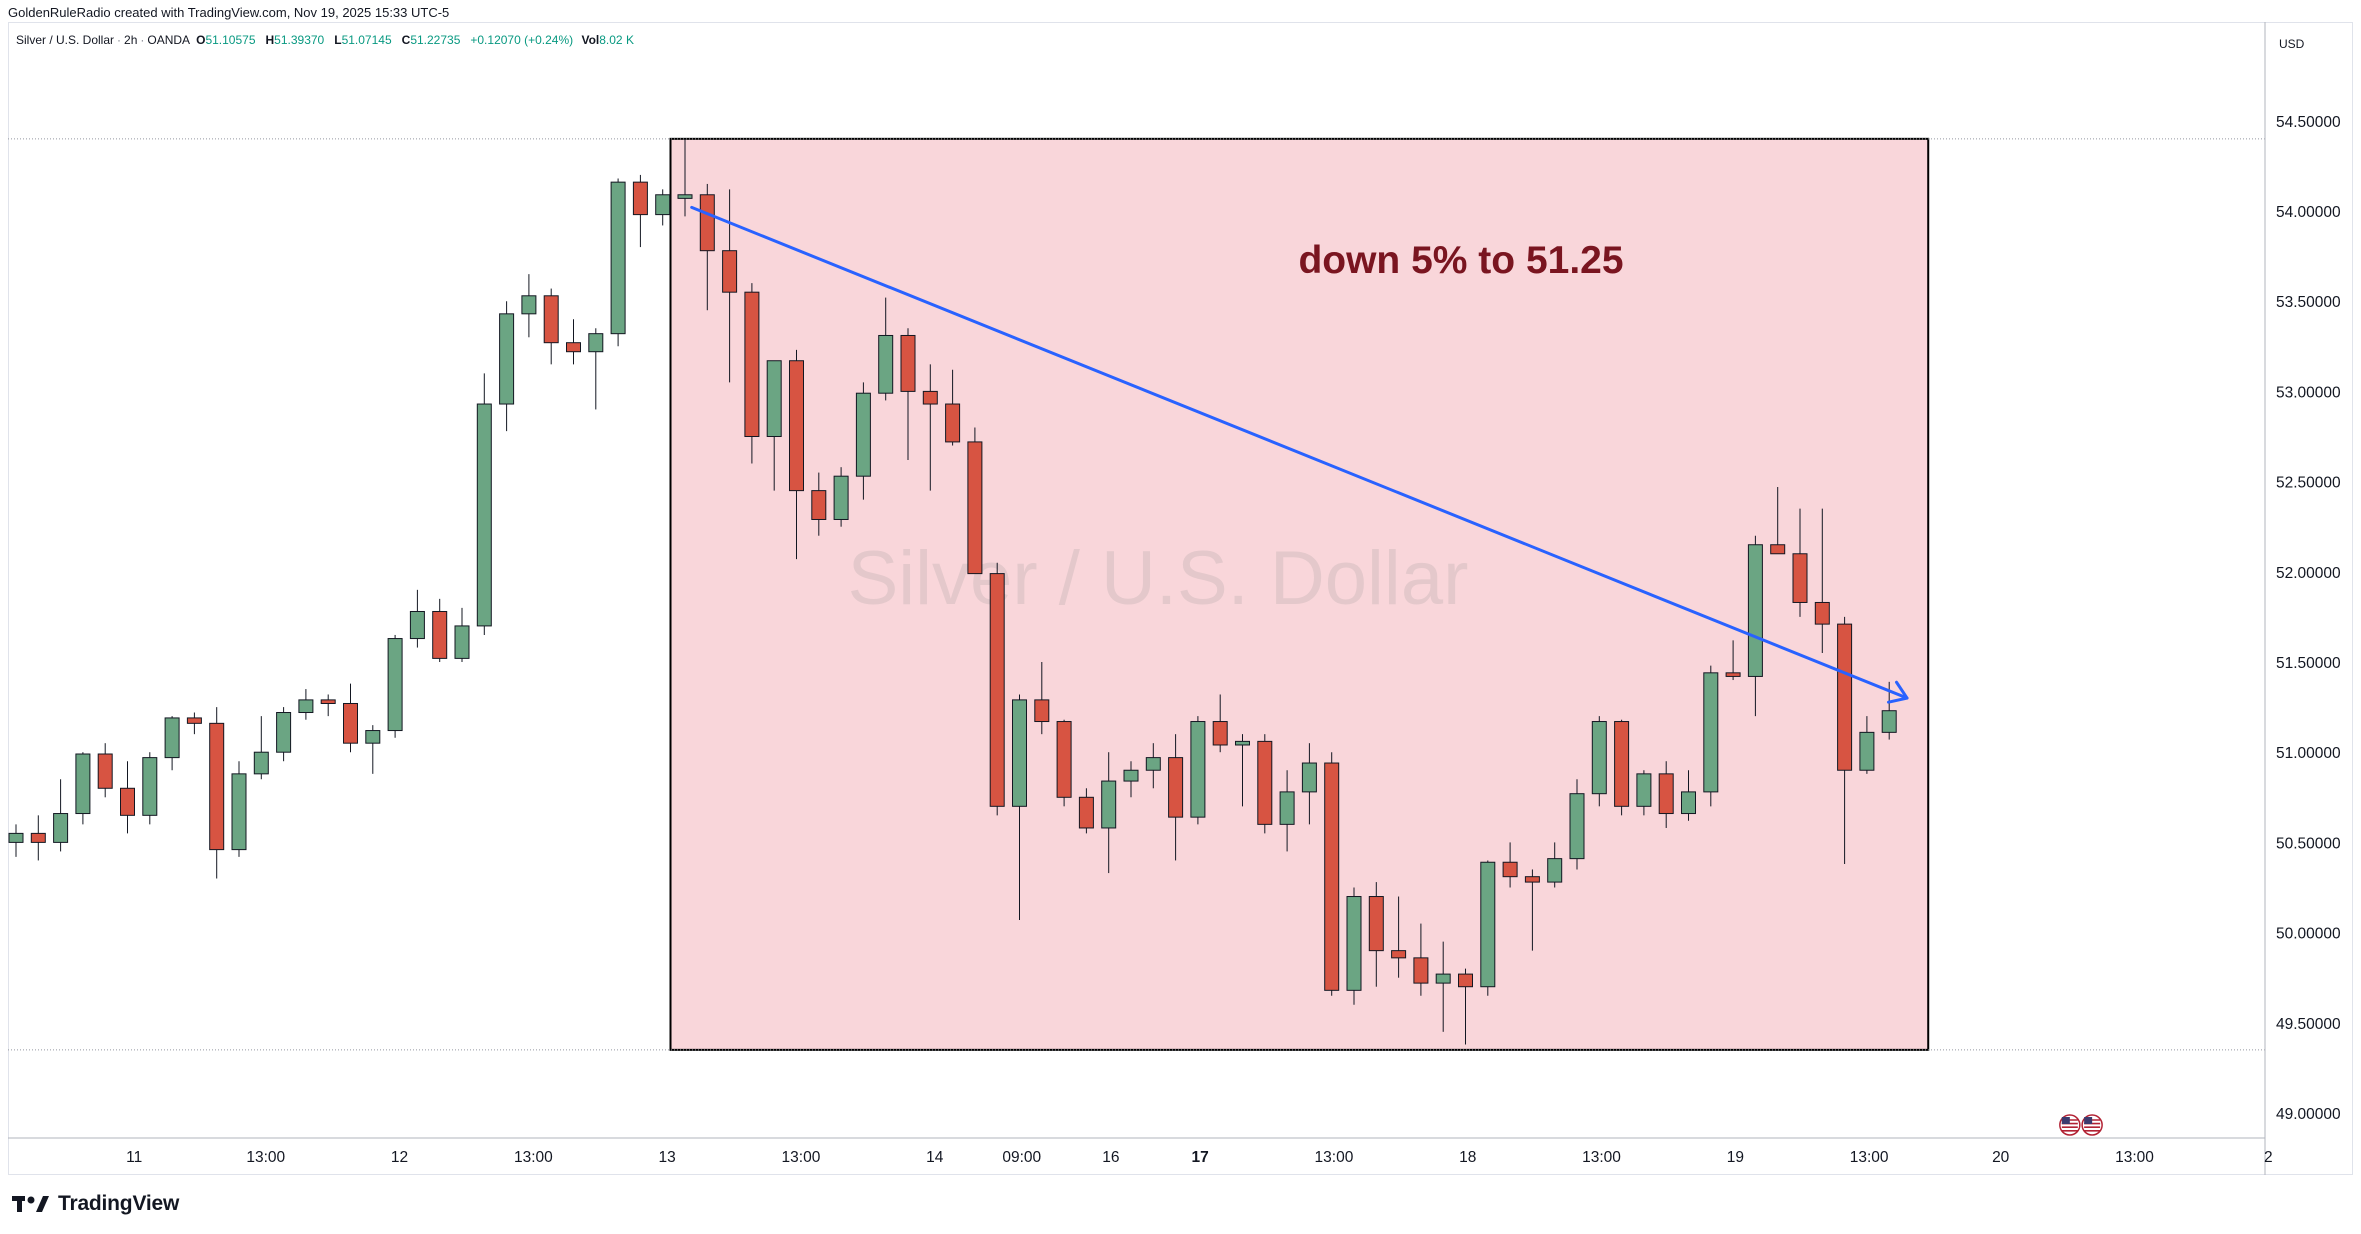 The width and height of the screenshot is (2361, 1234). I want to click on legend-vol-value: 8.02 K, so click(616, 40).